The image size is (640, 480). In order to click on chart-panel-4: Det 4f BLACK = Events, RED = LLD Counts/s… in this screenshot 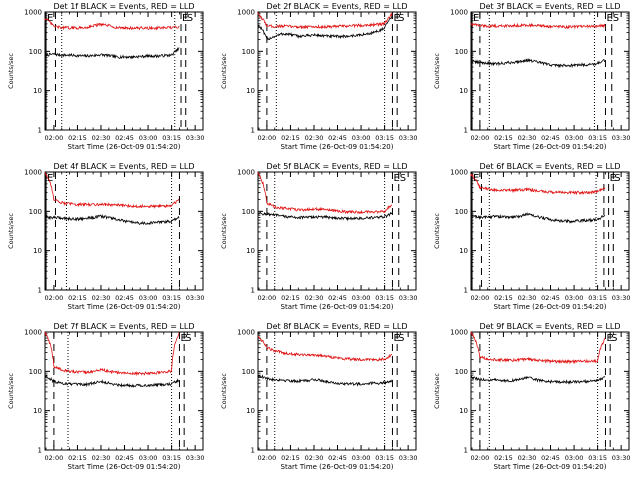, I will do `click(106, 236)`.